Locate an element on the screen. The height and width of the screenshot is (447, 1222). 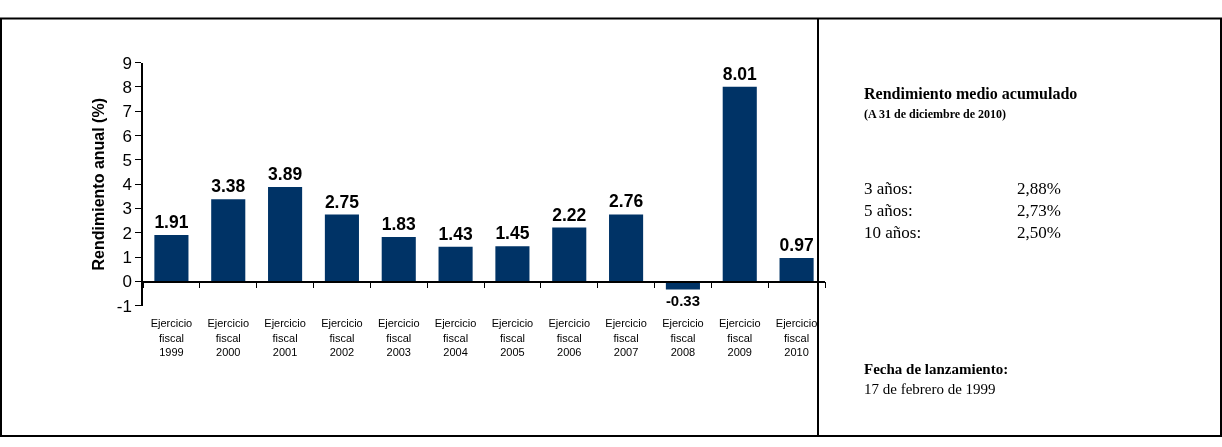
y-tick-label: 7 is located at coordinates (127, 112).